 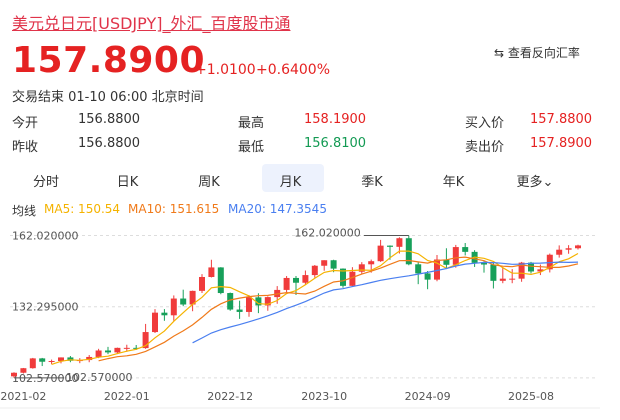 I want to click on selected-tab-bg, so click(x=293, y=178).